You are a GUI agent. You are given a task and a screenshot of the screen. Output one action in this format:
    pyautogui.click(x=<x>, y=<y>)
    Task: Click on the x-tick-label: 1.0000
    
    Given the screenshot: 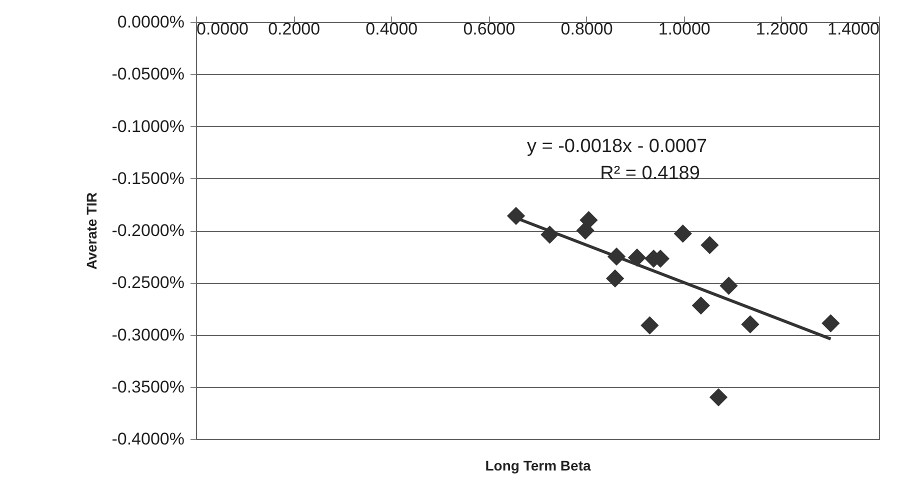 What is the action you would take?
    pyautogui.click(x=684, y=29)
    